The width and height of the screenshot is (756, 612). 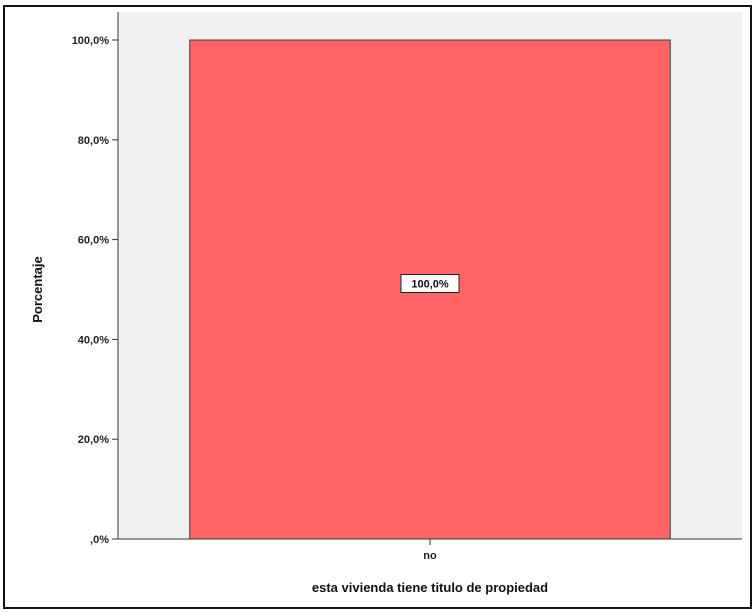 I want to click on data-label: 100,0%, so click(x=430, y=285).